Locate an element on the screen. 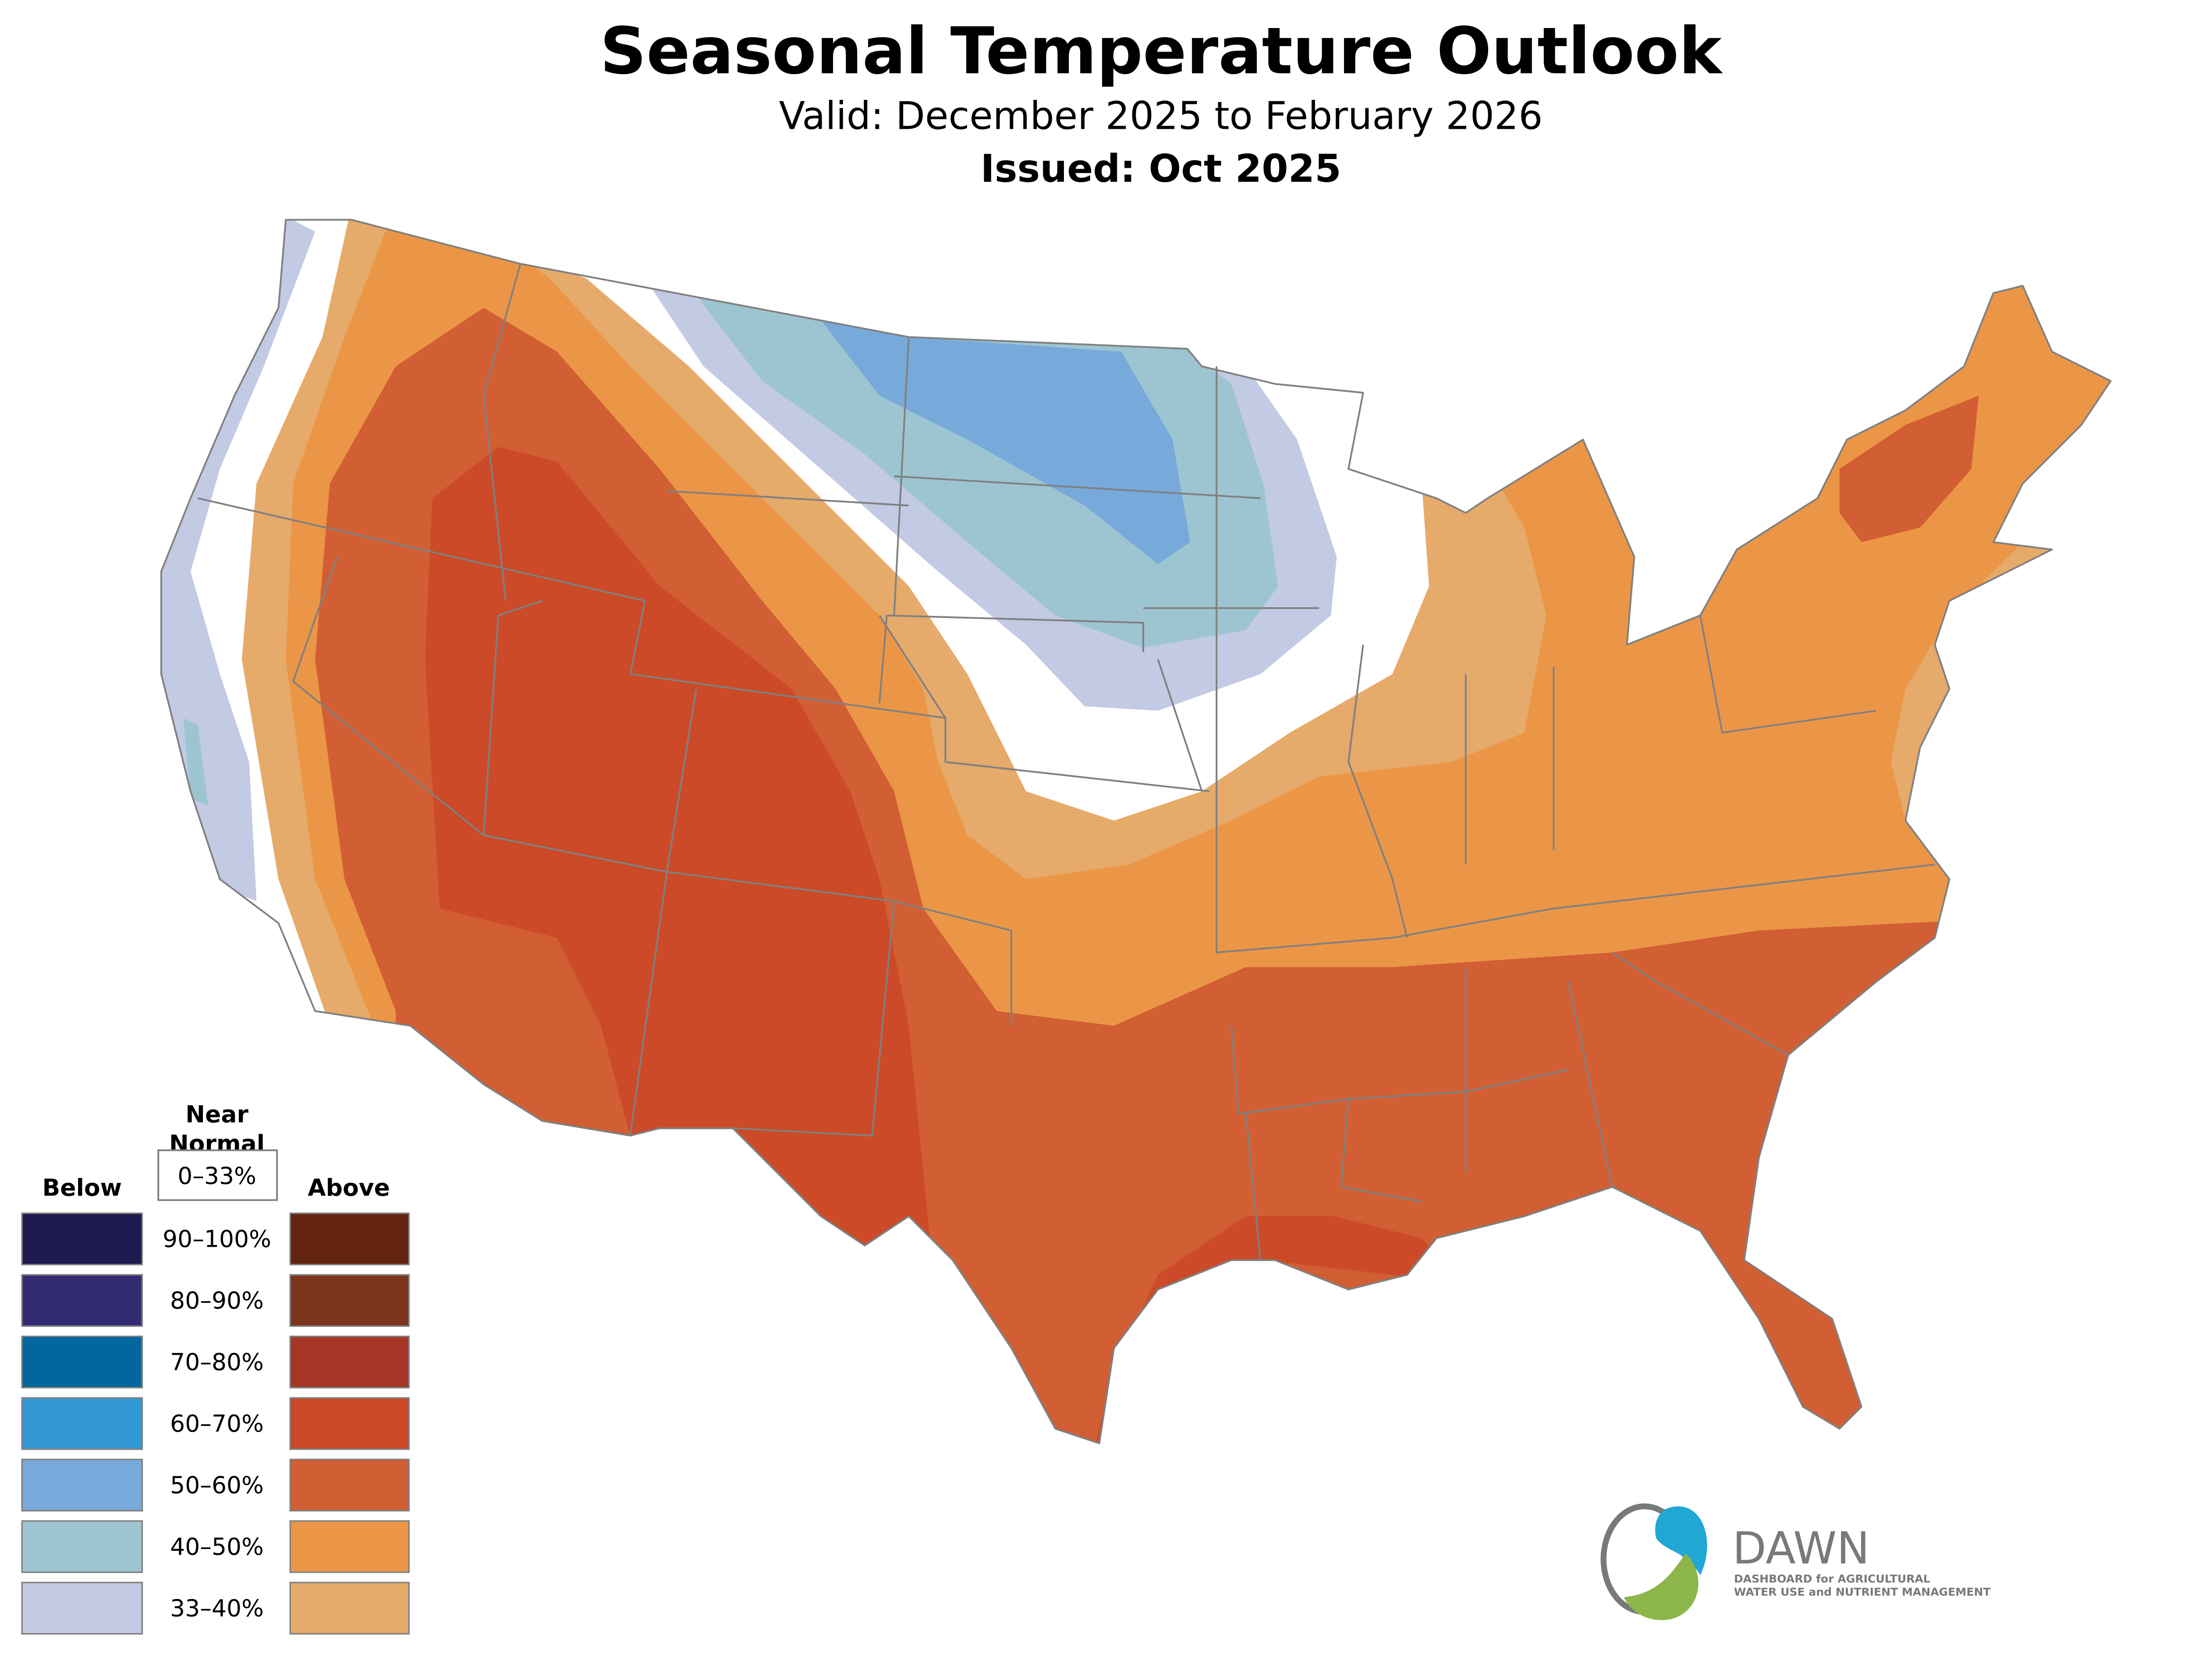 The image size is (2191, 1680). legend-above-label: Above is located at coordinates (349, 1187).